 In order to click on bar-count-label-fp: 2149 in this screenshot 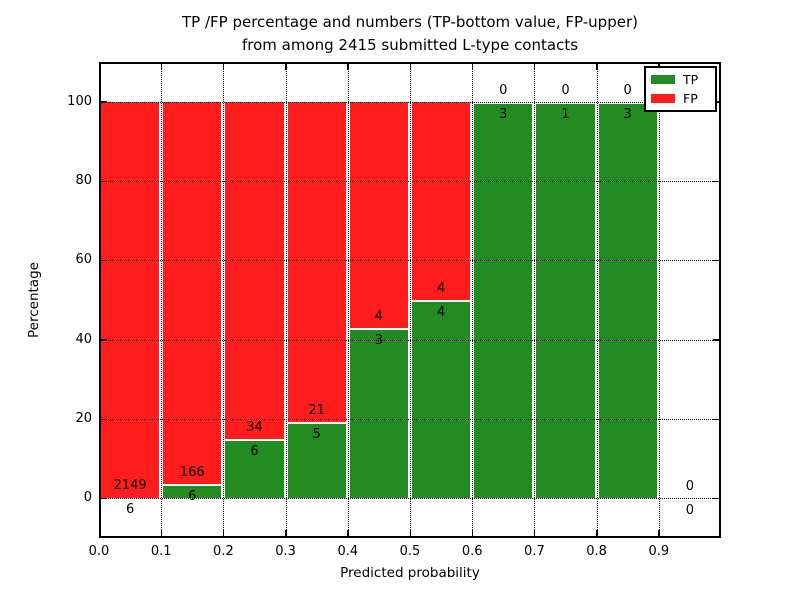, I will do `click(130, 486)`.